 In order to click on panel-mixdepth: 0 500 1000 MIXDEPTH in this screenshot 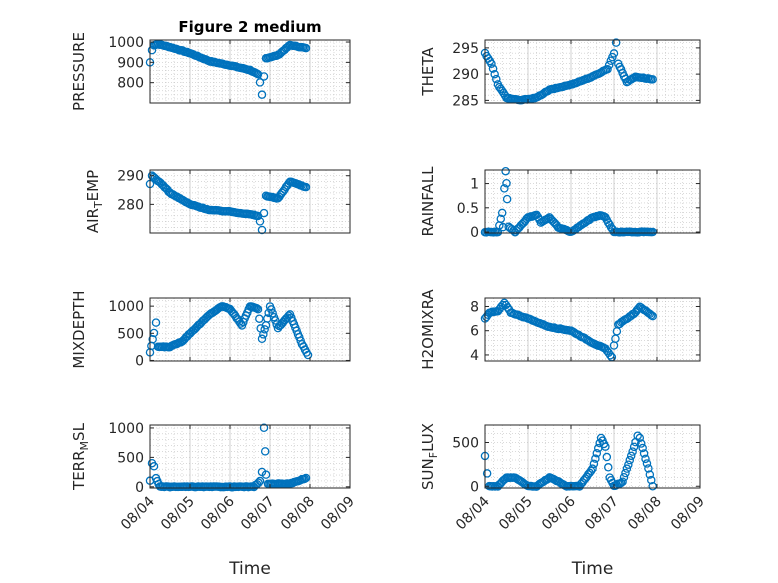, I will do `click(210, 329)`.